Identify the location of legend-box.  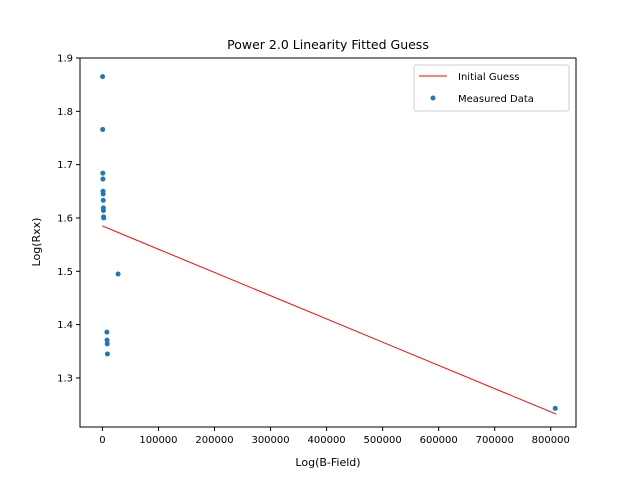
(491, 88).